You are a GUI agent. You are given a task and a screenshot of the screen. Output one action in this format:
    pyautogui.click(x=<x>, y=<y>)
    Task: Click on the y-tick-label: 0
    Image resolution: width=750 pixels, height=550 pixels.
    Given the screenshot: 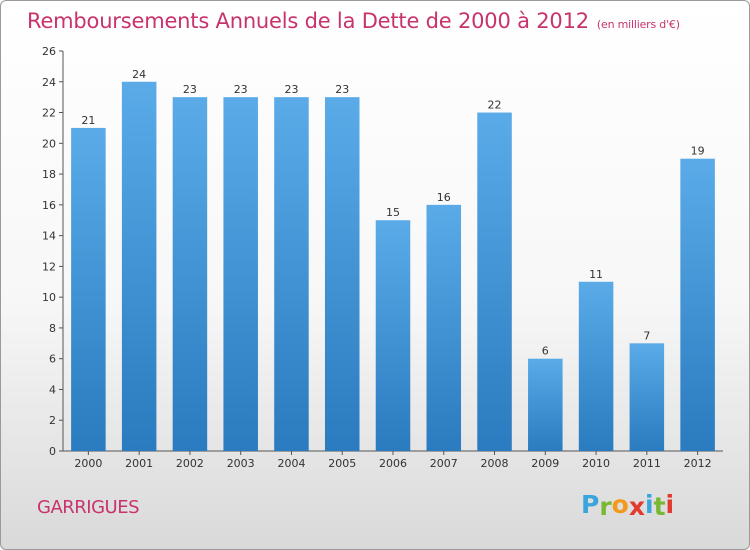 What is the action you would take?
    pyautogui.click(x=52, y=451)
    